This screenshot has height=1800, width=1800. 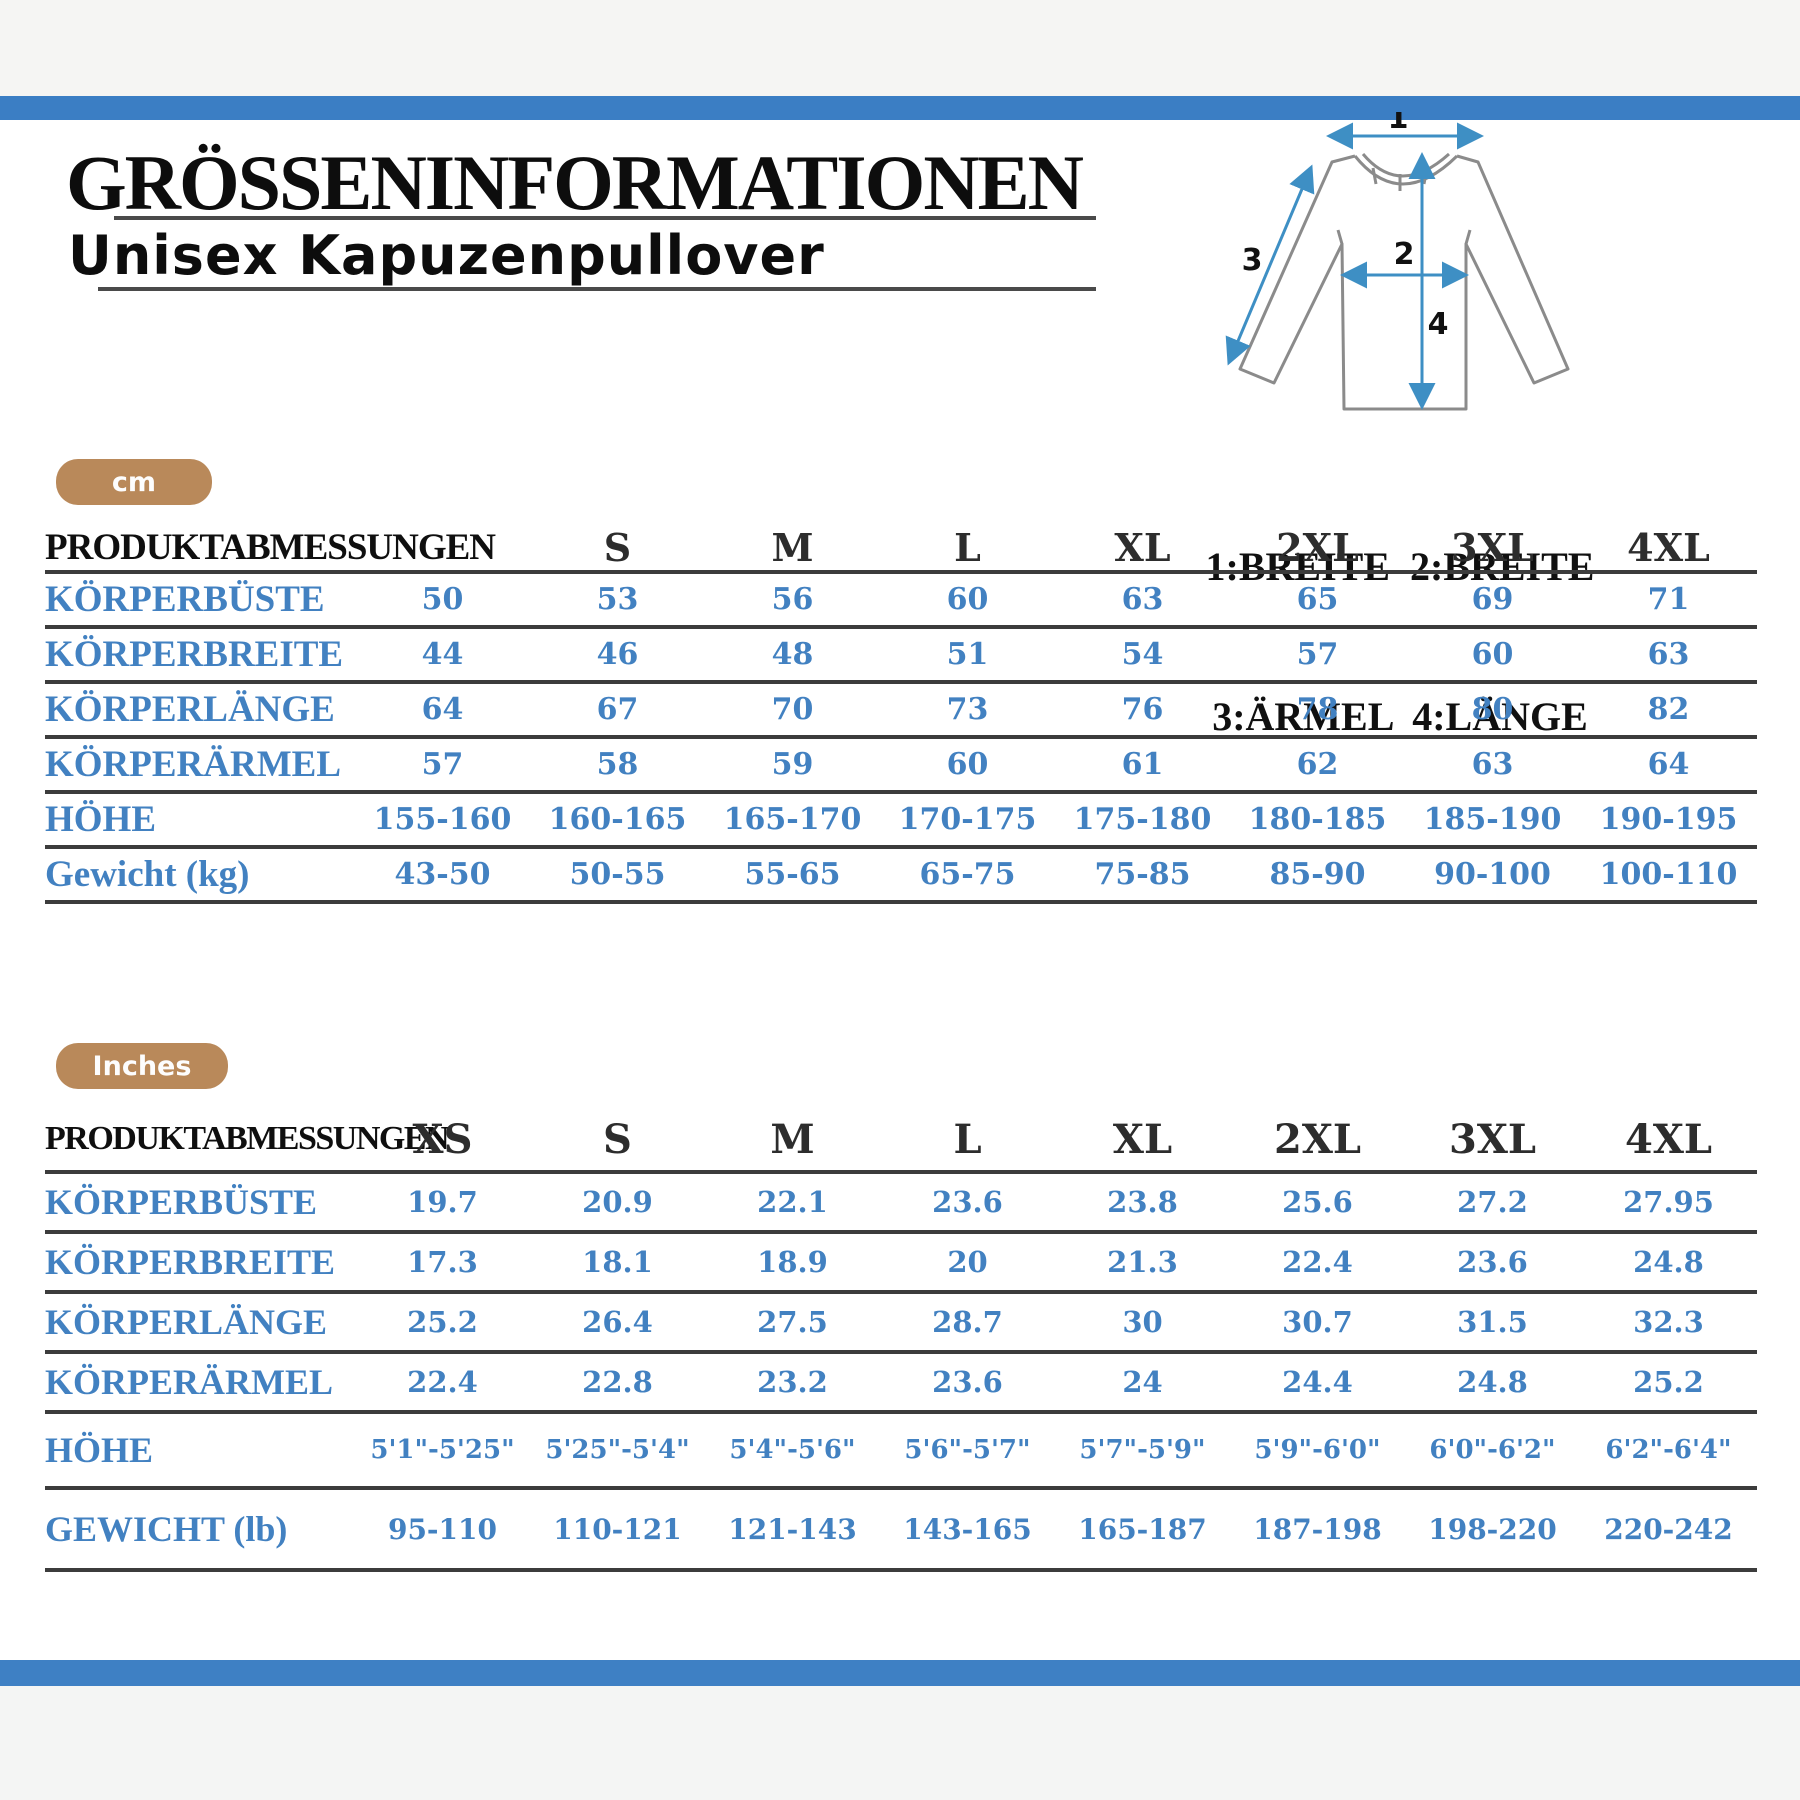 I want to click on inches_table-value-0-4: 23.8, so click(x=1142, y=1202).